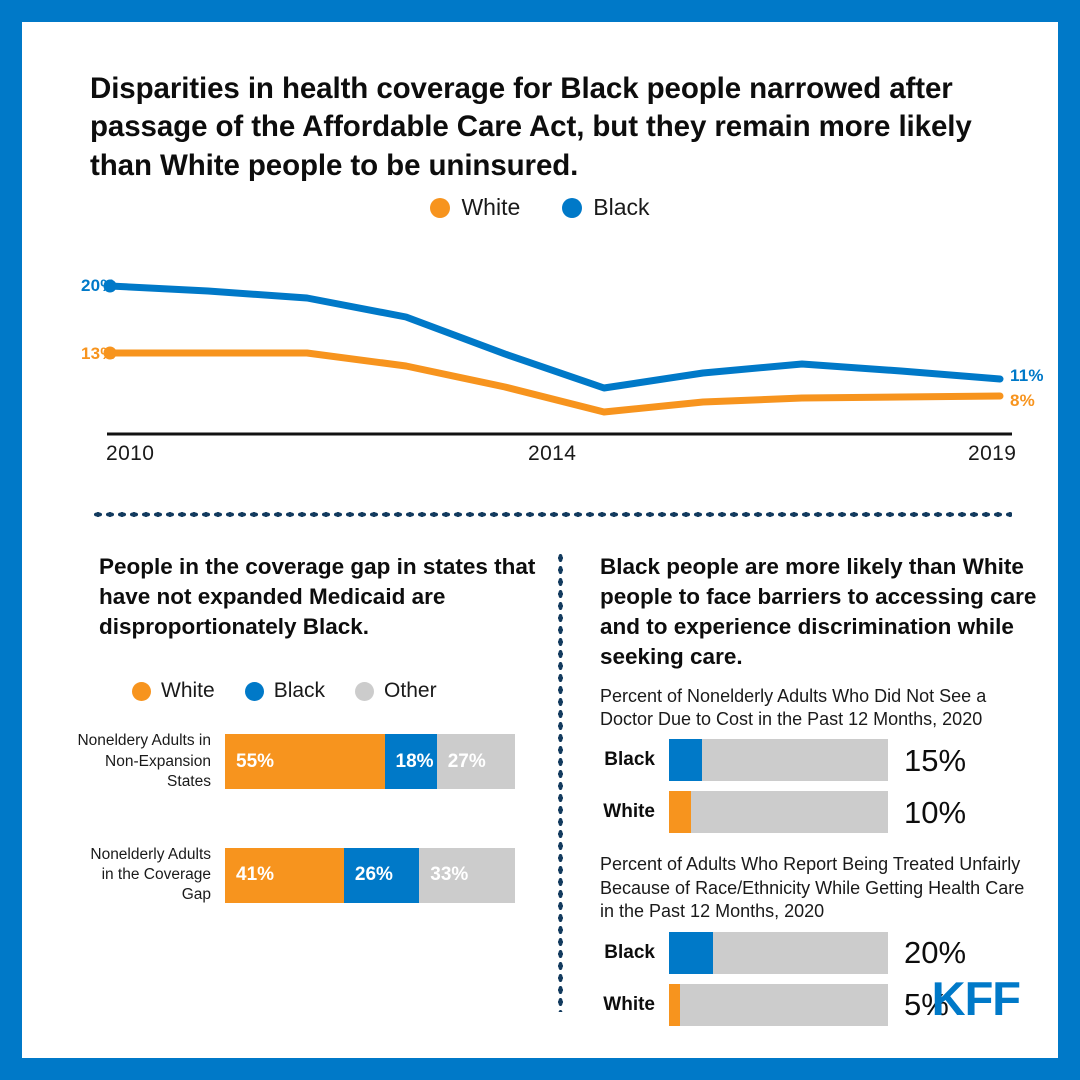 The image size is (1080, 1080). What do you see at coordinates (926, 1005) in the screenshot?
I see `bar-value-white: 5%` at bounding box center [926, 1005].